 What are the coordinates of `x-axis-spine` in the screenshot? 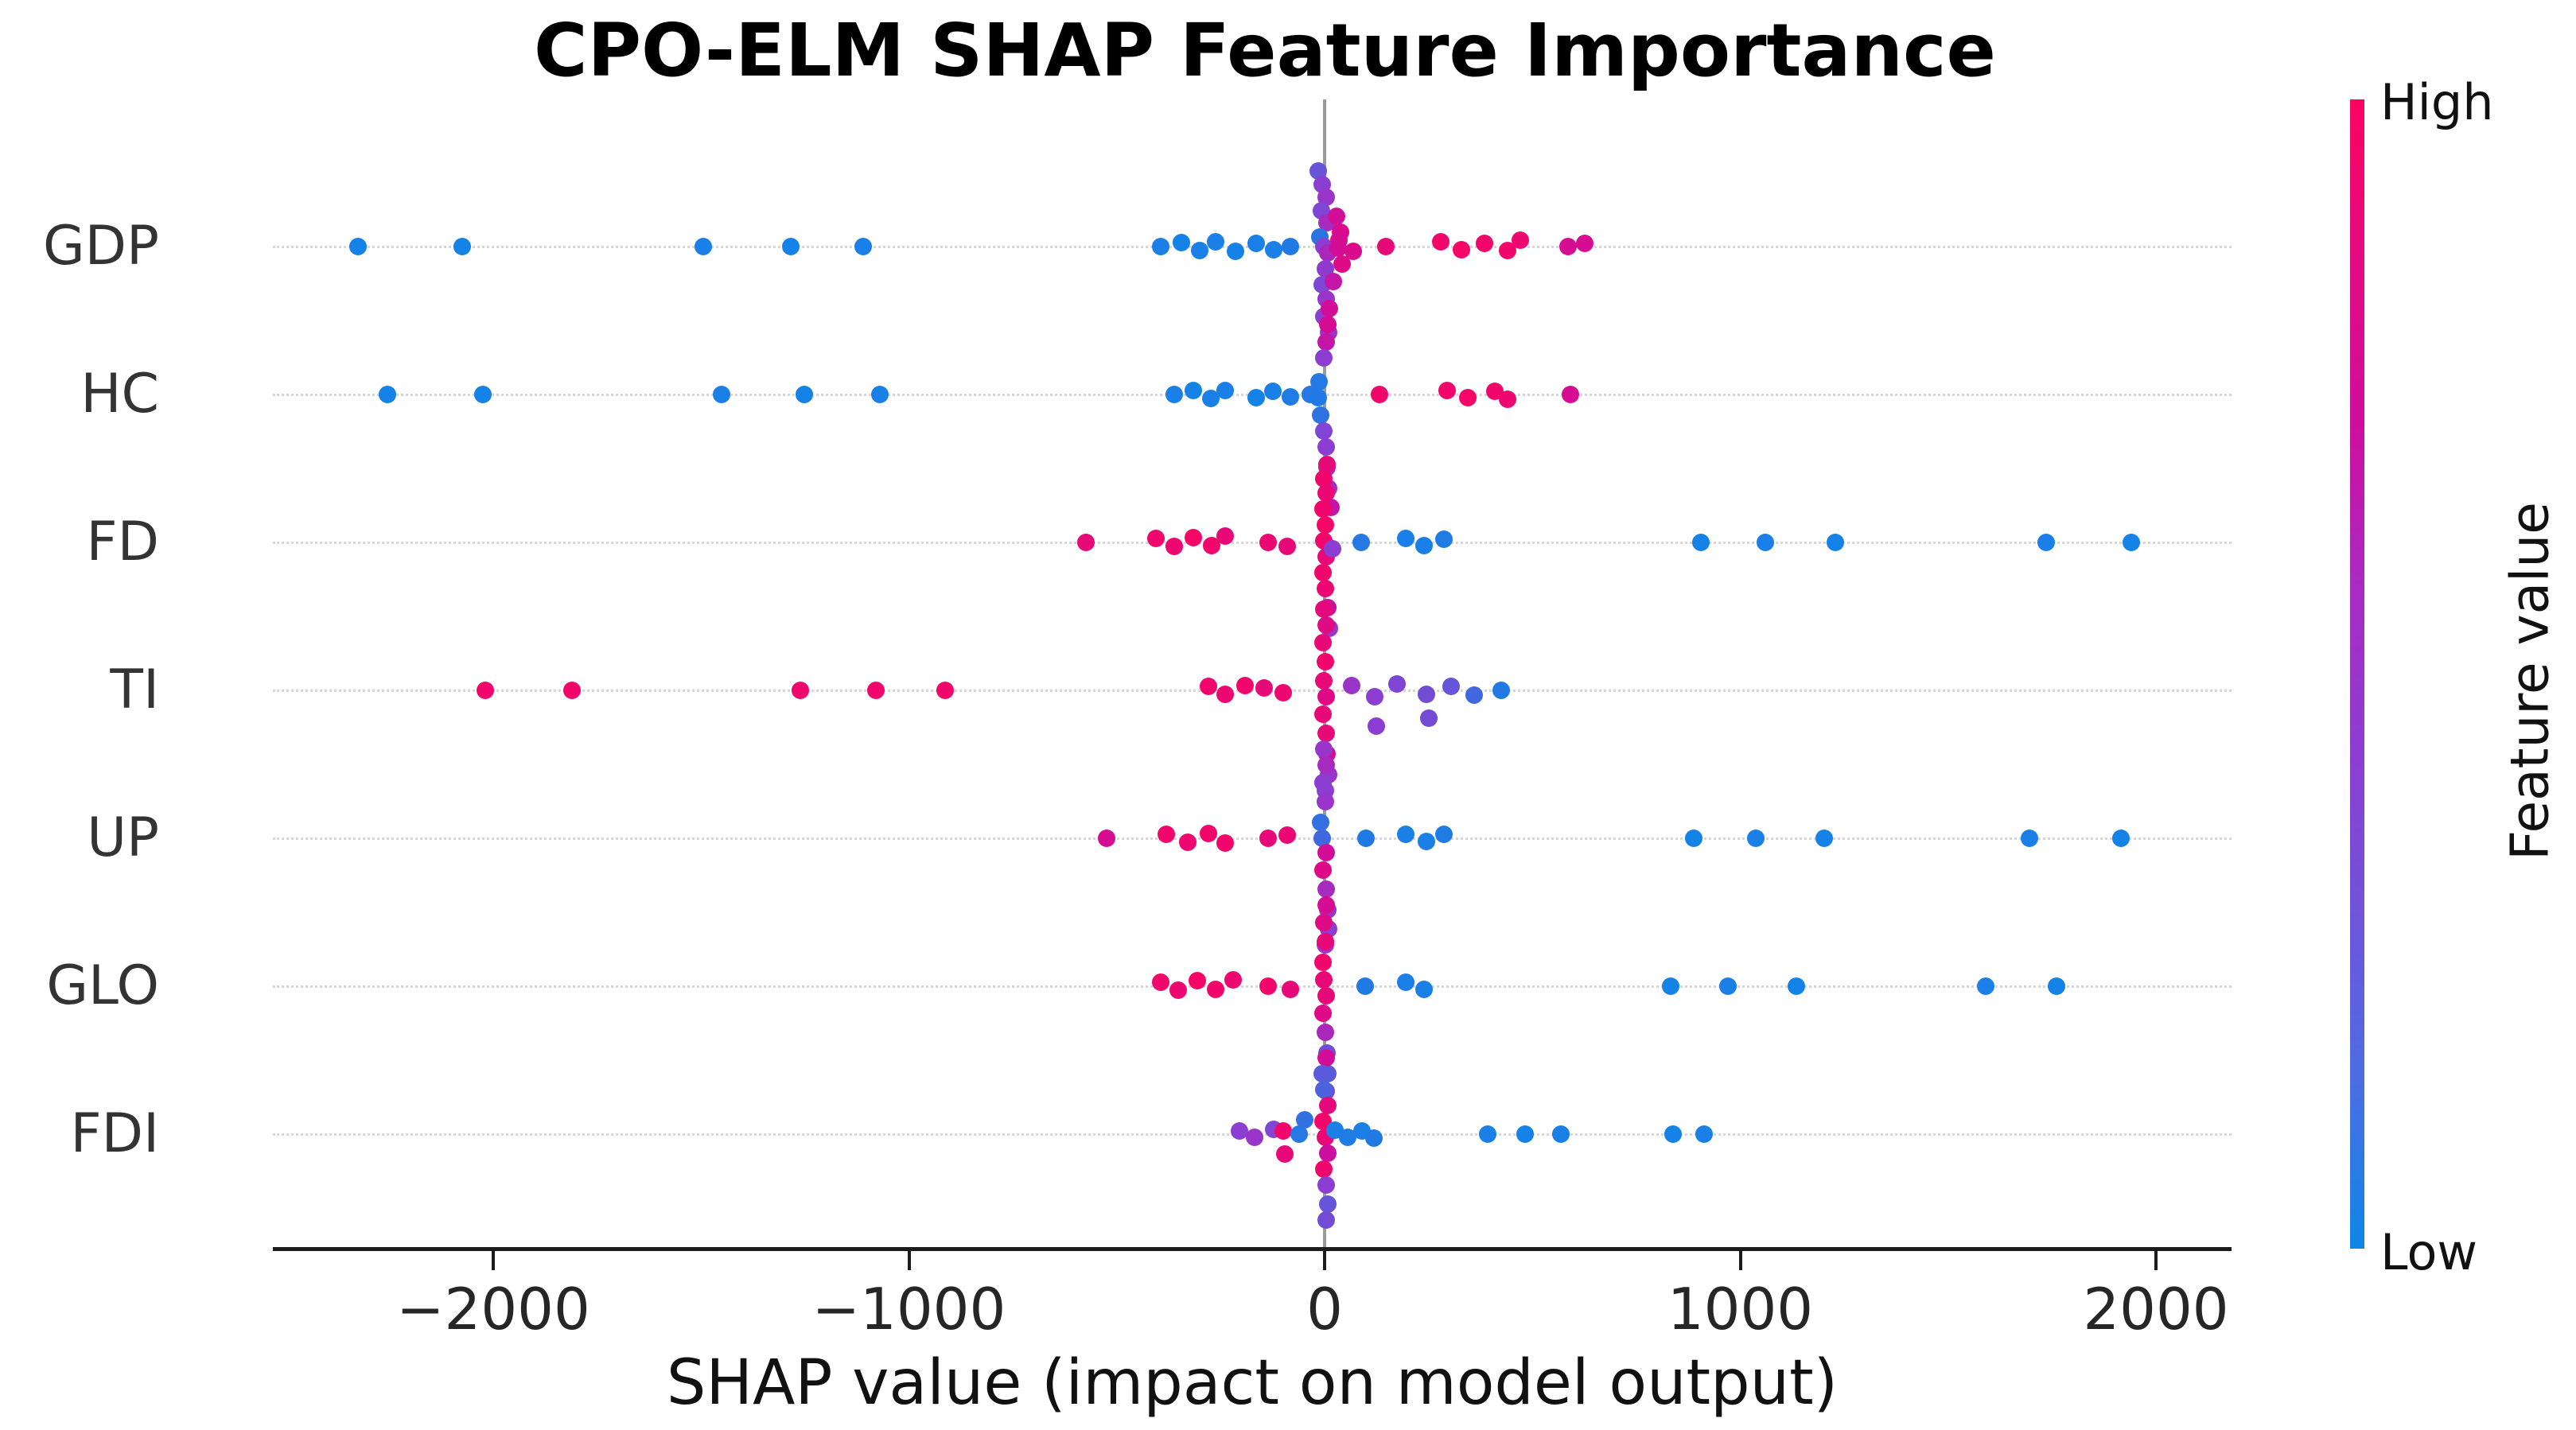 It's located at (1253, 1249).